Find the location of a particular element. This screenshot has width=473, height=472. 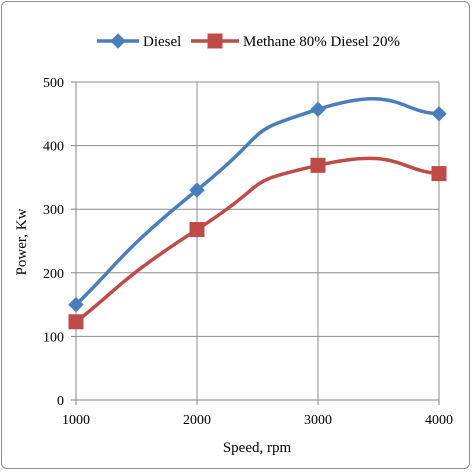

y-tick-label: 100 is located at coordinates (53, 337).